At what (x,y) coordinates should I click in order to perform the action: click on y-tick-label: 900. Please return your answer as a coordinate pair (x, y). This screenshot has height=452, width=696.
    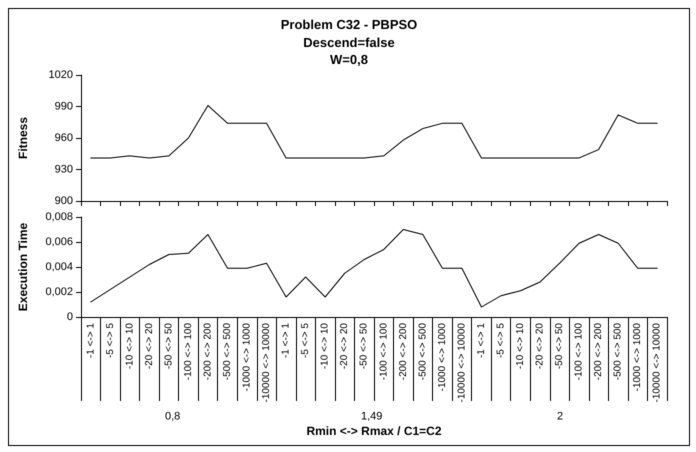
    Looking at the image, I should click on (63, 201).